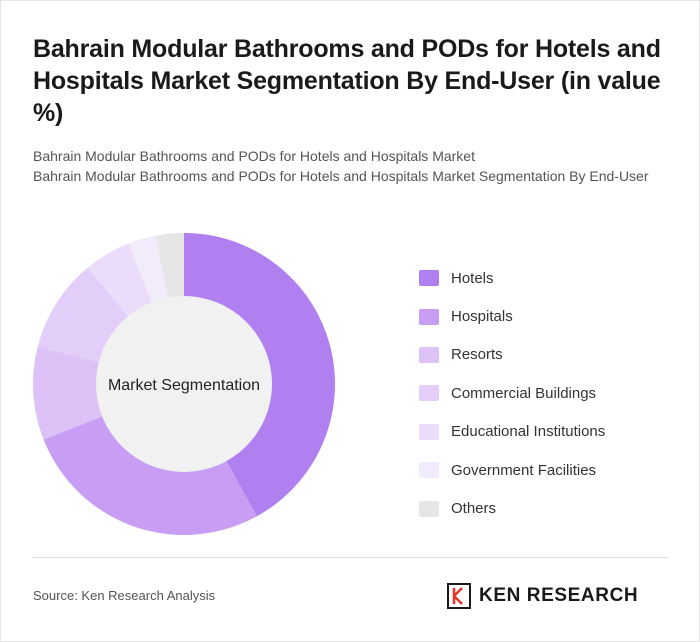 Image resolution: width=700 pixels, height=642 pixels. I want to click on legend-label: Hospitals, so click(482, 317).